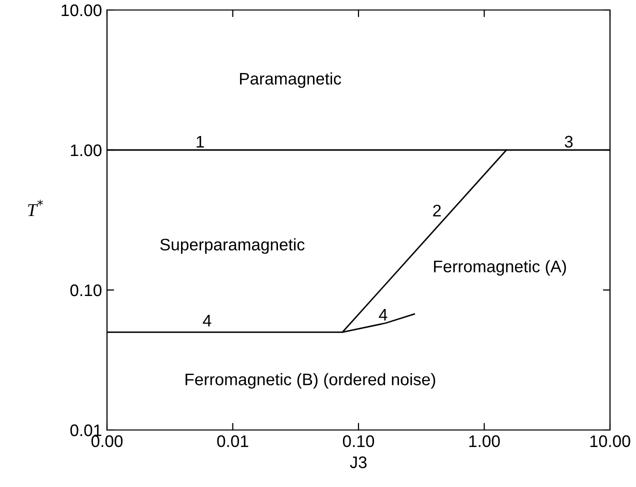 The width and height of the screenshot is (636, 487). I want to click on annotation: 3, so click(568, 142).